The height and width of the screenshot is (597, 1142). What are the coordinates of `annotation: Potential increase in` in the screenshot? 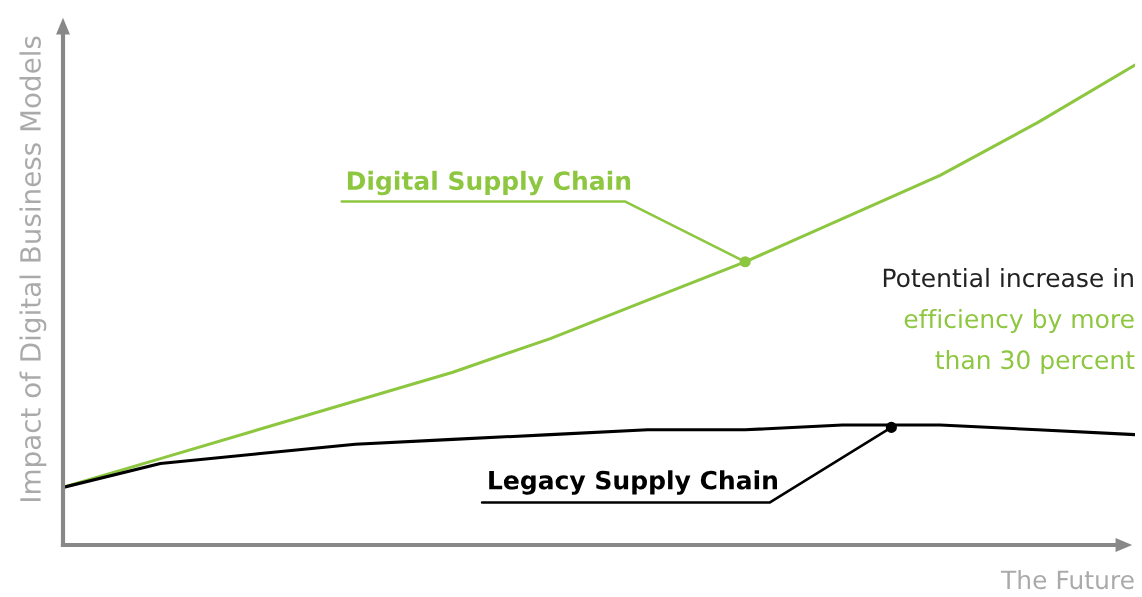 It's located at (1008, 277).